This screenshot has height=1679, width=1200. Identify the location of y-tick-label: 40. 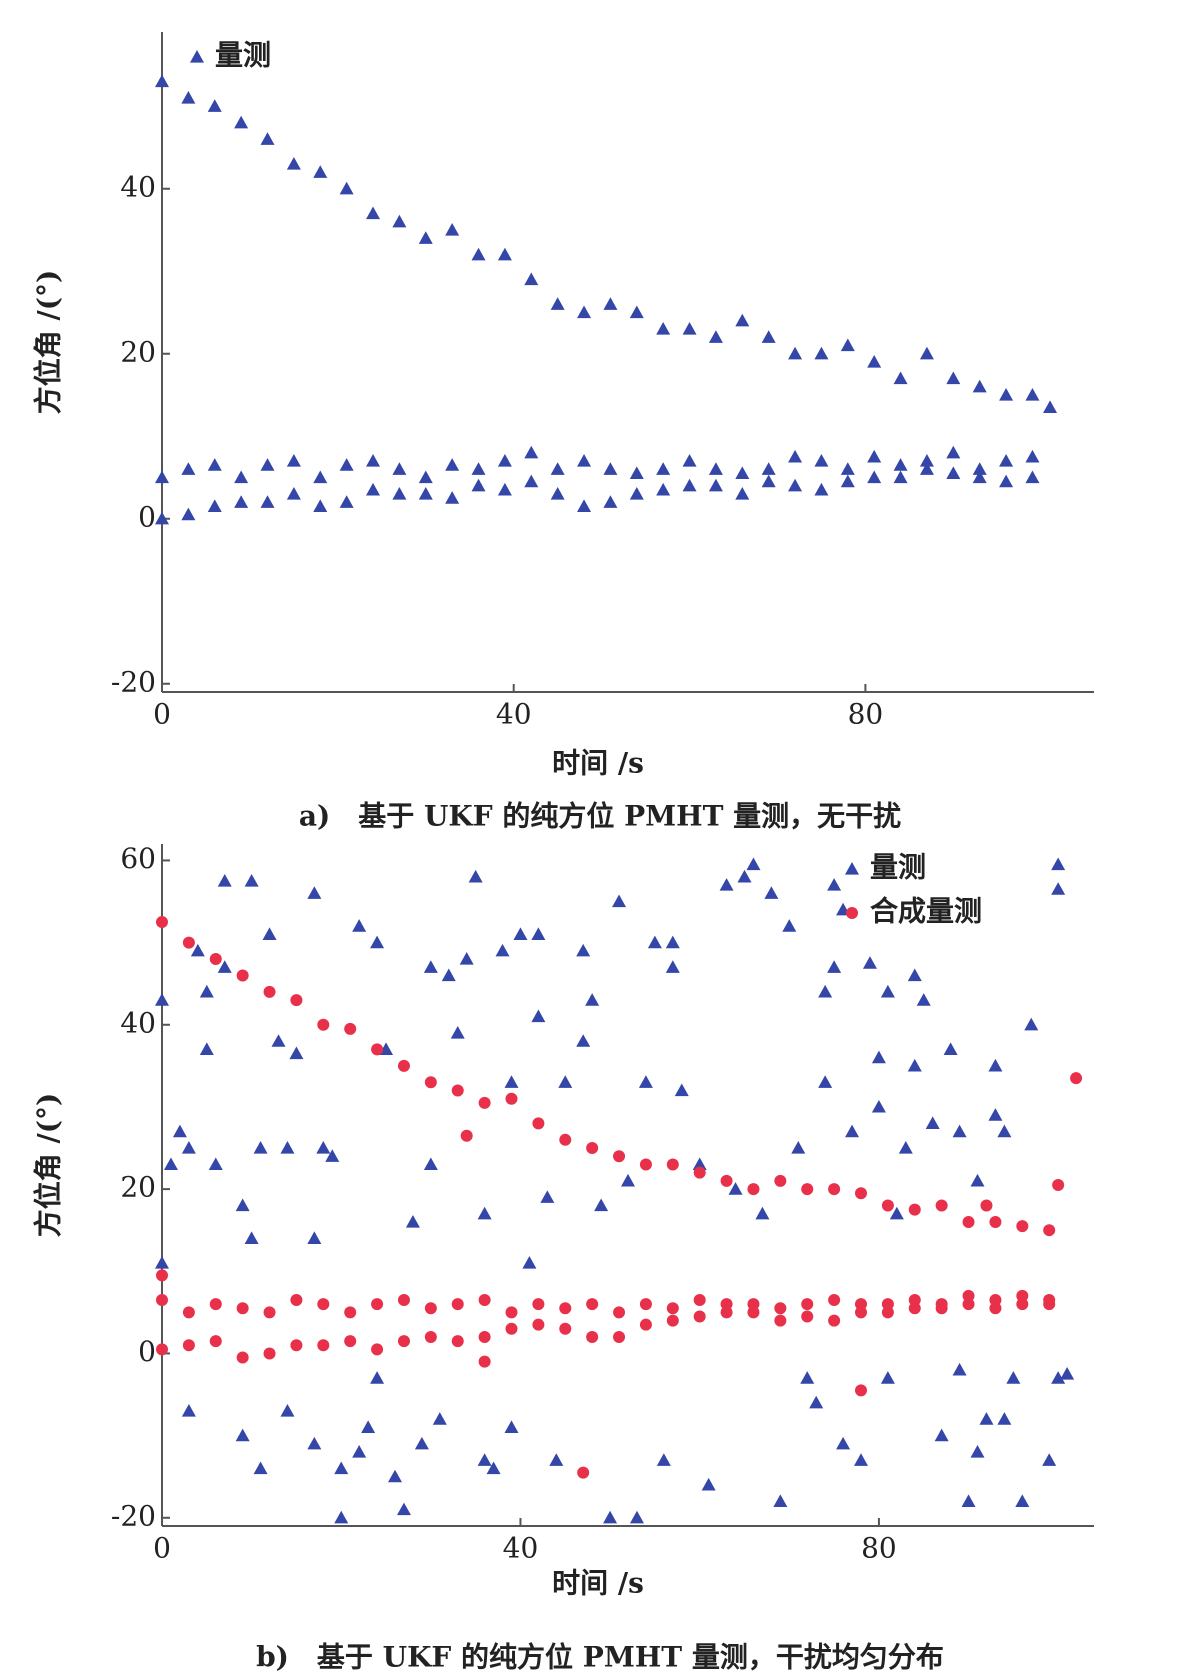
(138, 1022).